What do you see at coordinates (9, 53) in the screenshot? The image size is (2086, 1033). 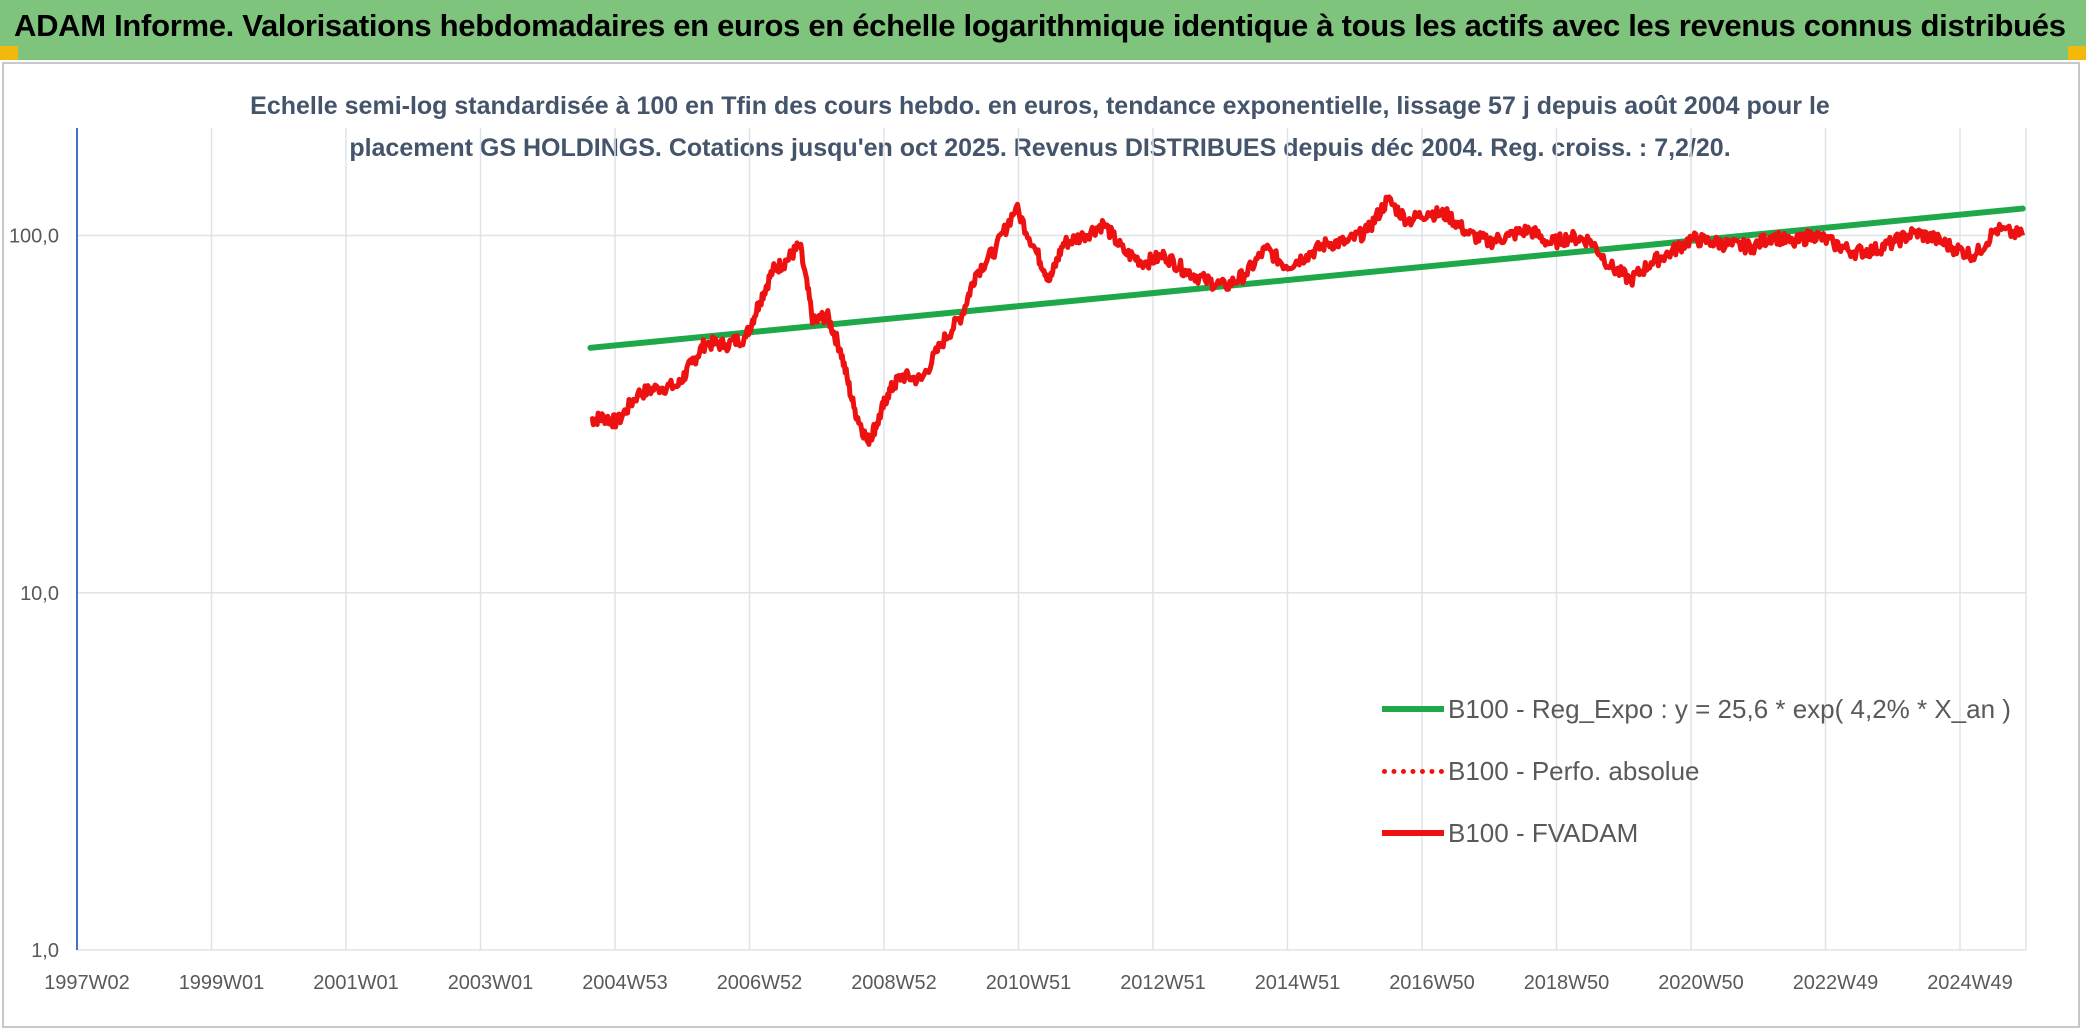 I see `corner-marker-left` at bounding box center [9, 53].